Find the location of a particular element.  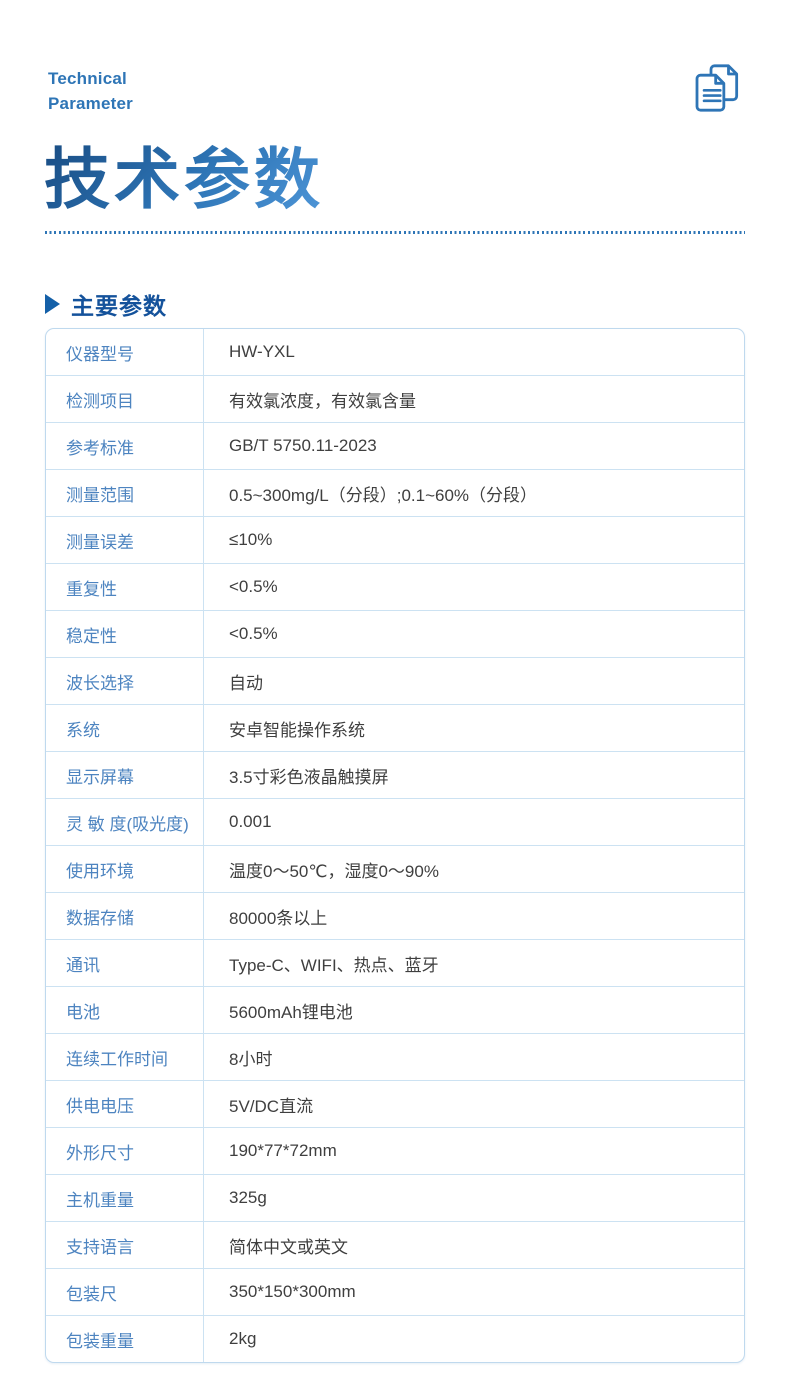

param-label: 数据存储 is located at coordinates (125, 916).